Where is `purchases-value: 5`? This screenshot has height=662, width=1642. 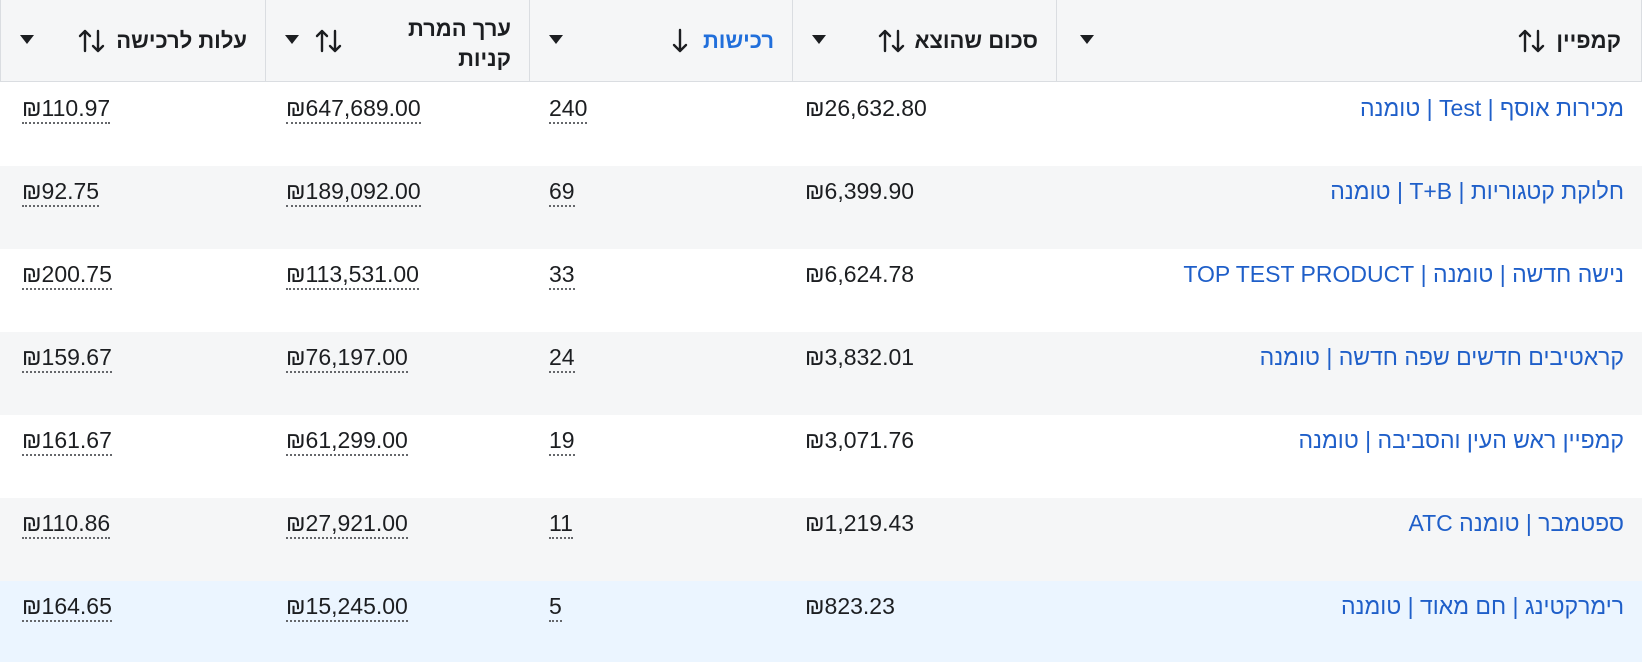 purchases-value: 5 is located at coordinates (555, 607).